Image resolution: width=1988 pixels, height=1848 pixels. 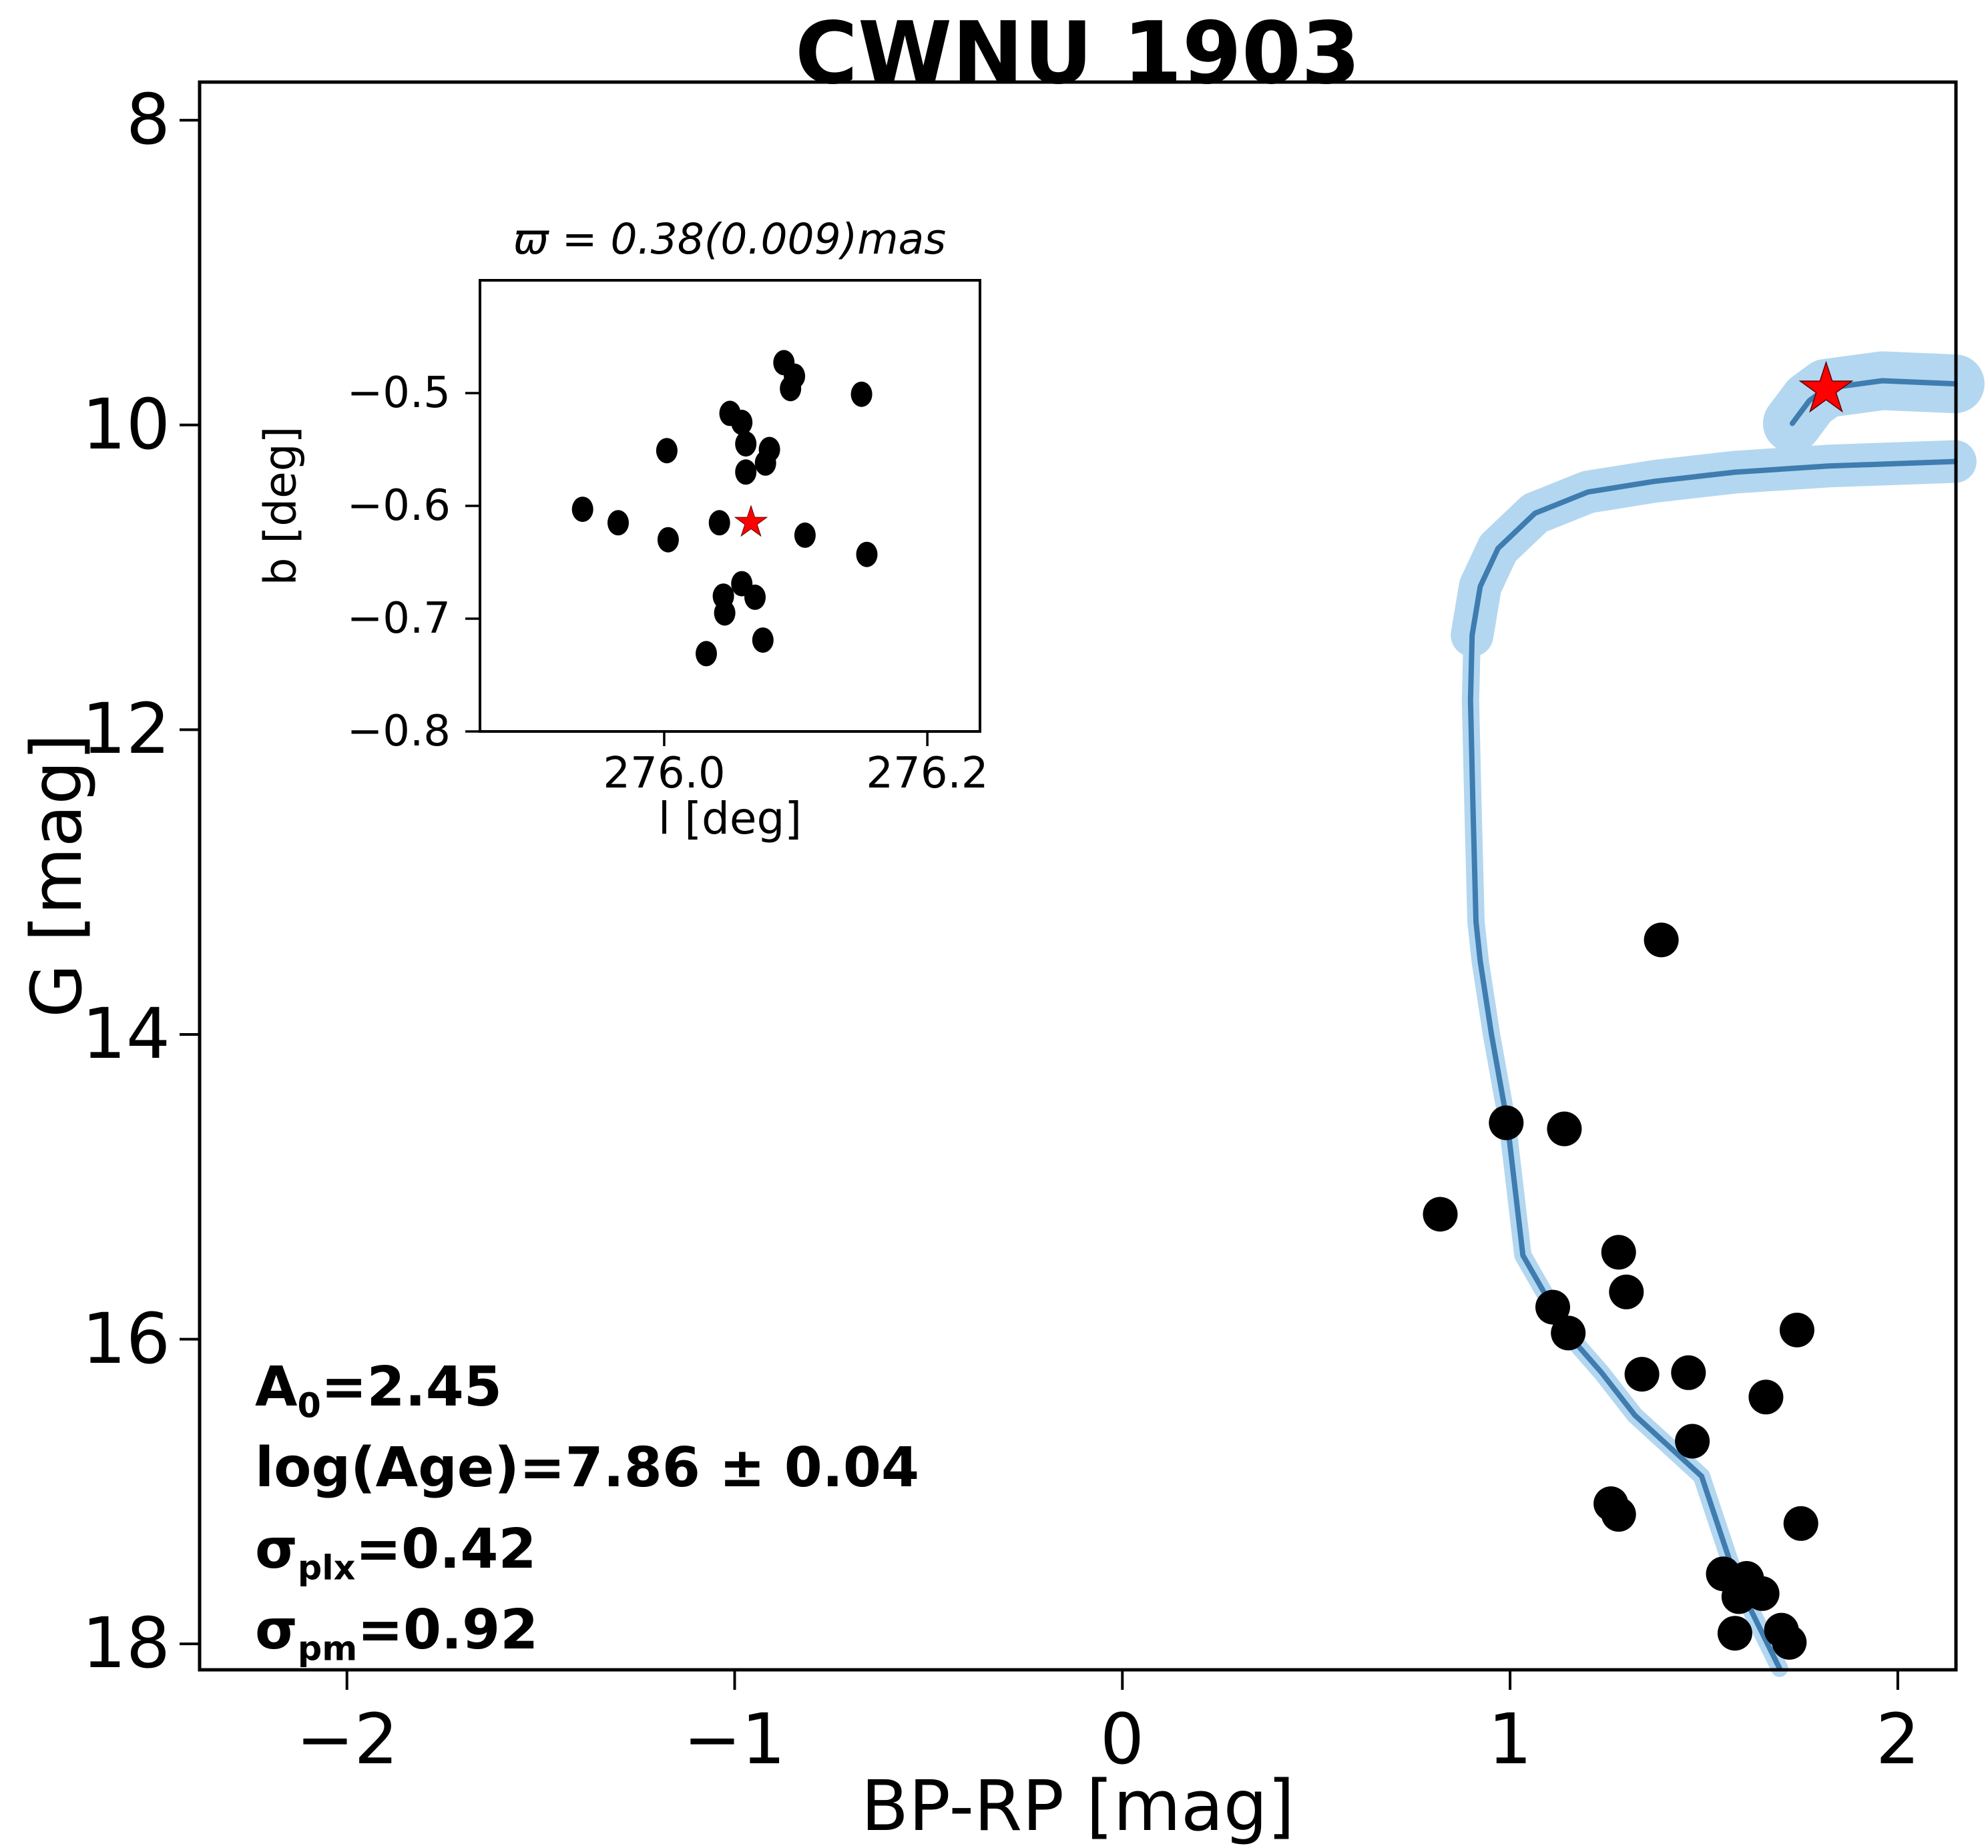 What do you see at coordinates (125, 1033) in the screenshot?
I see `main-y-tick-label: 14` at bounding box center [125, 1033].